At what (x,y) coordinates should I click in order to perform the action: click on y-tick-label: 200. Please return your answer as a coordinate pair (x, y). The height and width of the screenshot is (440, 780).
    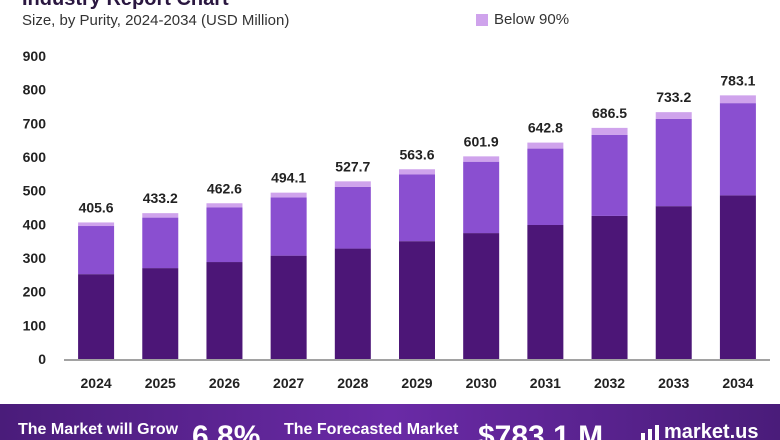
    Looking at the image, I should click on (35, 292).